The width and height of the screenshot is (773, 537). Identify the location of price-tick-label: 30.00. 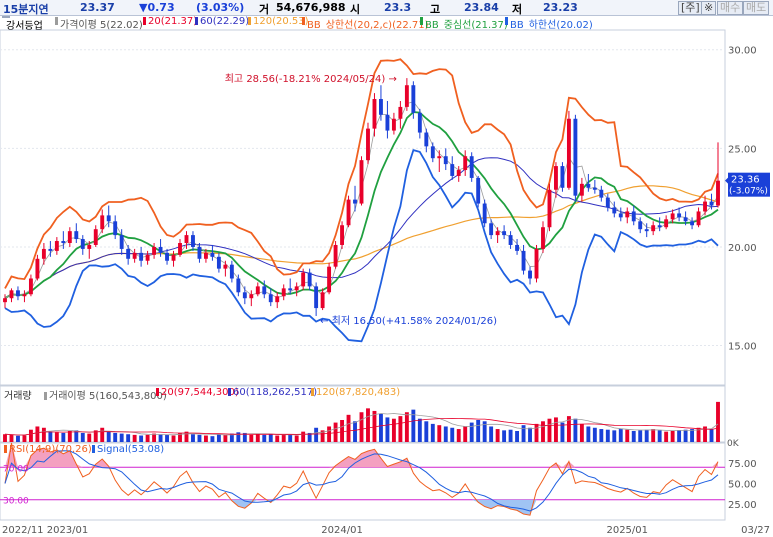
(742, 51).